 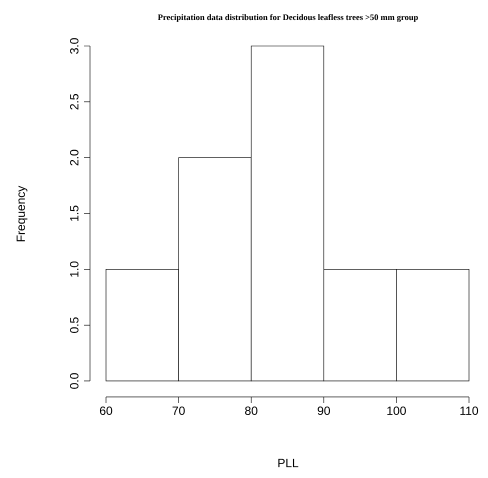 I want to click on y-tick-label: 3.0, so click(x=74, y=46).